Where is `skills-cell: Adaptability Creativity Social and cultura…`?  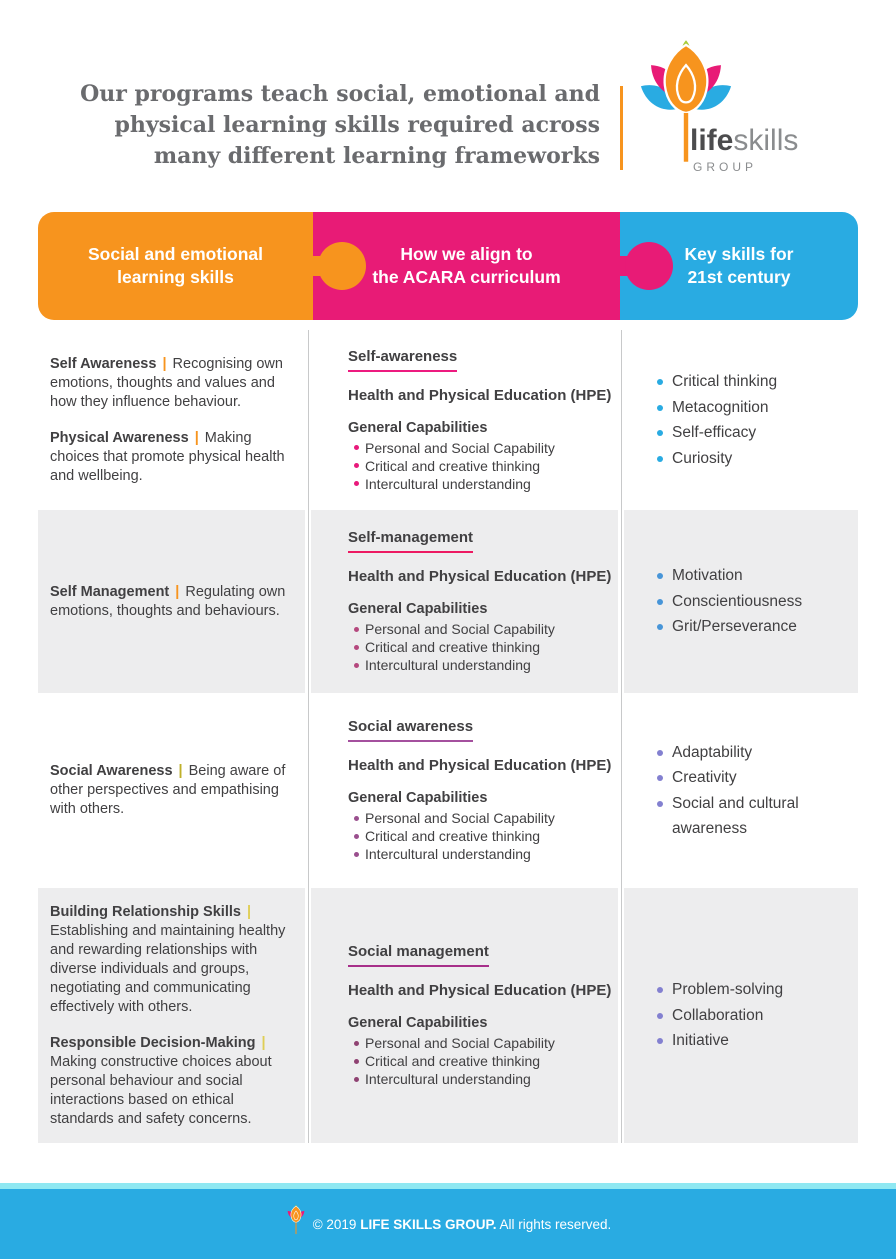 skills-cell: Adaptability Creativity Social and cultura… is located at coordinates (741, 790).